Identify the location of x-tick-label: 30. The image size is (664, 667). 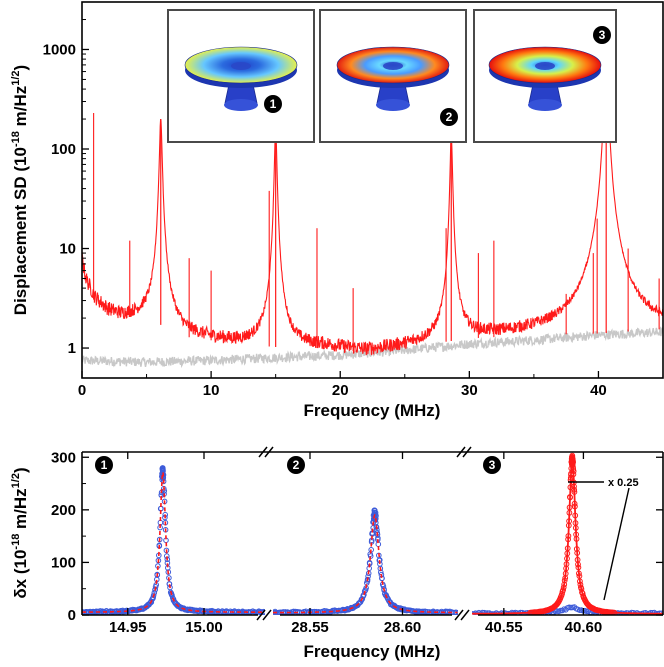
(469, 390).